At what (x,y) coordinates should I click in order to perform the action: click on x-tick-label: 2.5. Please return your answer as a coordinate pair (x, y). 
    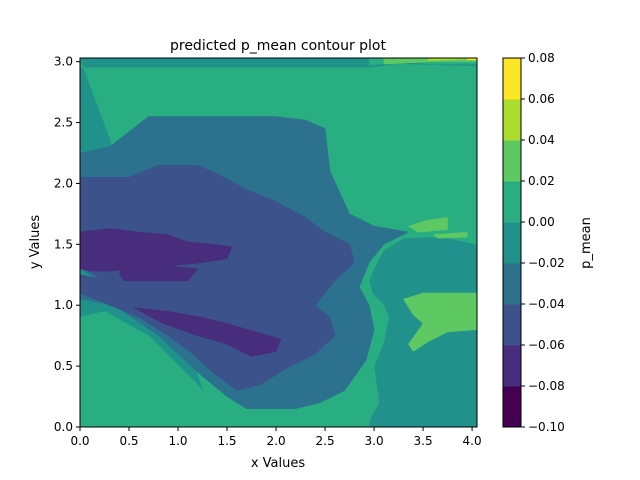
    Looking at the image, I should click on (325, 441).